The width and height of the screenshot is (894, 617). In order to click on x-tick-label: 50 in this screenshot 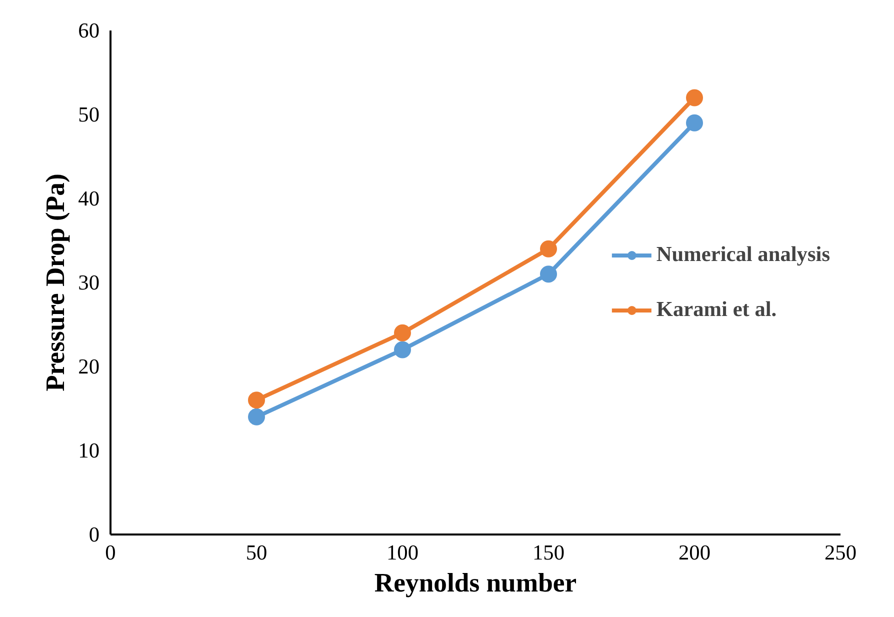, I will do `click(257, 552)`.